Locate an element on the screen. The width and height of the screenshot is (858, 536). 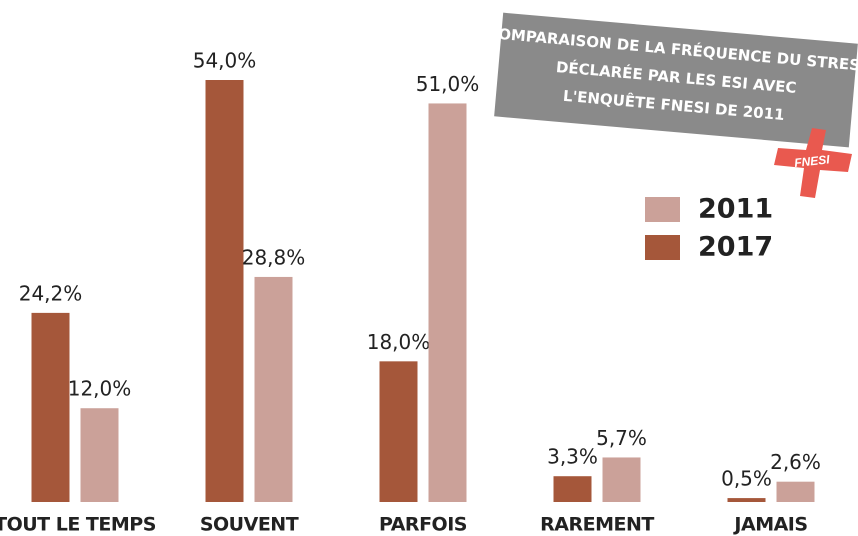
value-label: 3,3% is located at coordinates (572, 457).